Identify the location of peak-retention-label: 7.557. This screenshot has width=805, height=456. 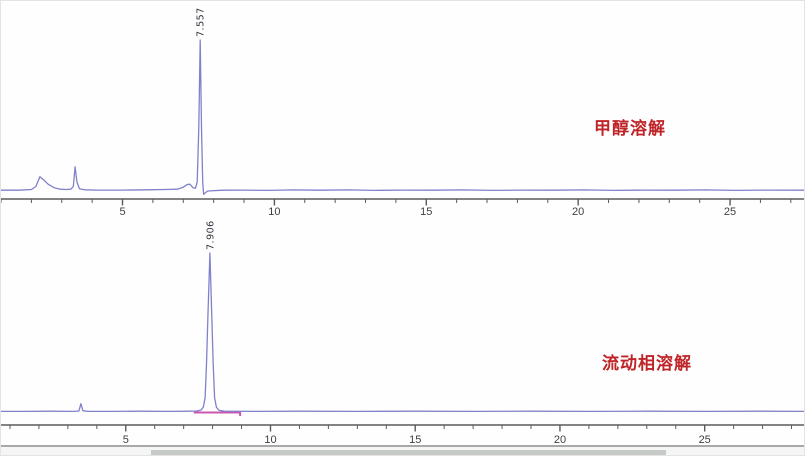
(201, 22).